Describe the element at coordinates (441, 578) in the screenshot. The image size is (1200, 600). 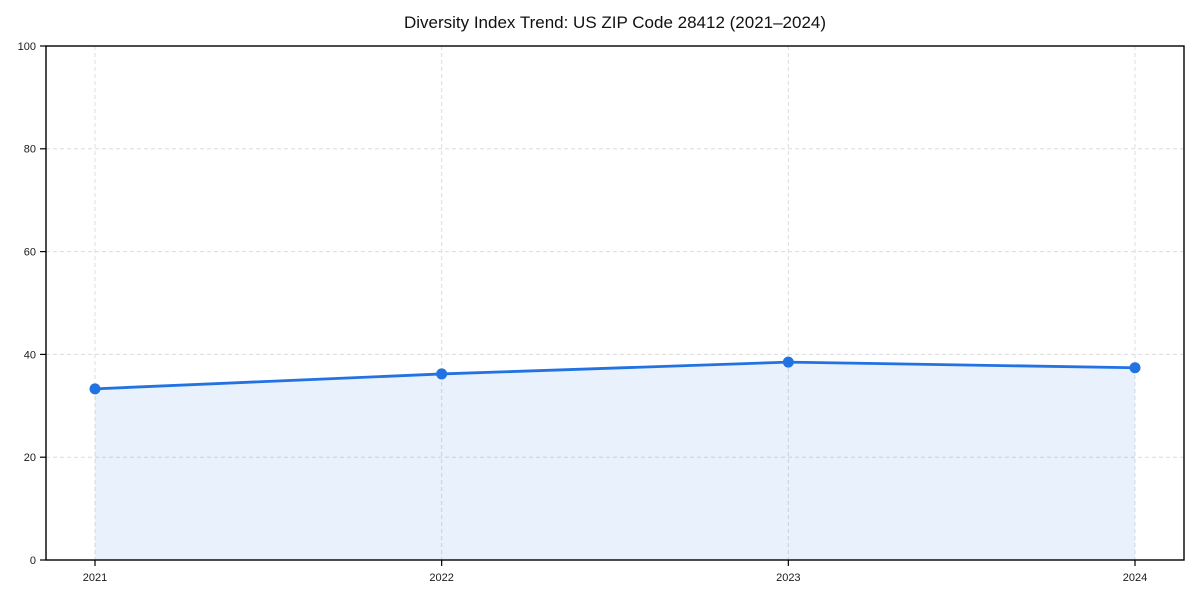
I see `x-tick-label: 2022` at that location.